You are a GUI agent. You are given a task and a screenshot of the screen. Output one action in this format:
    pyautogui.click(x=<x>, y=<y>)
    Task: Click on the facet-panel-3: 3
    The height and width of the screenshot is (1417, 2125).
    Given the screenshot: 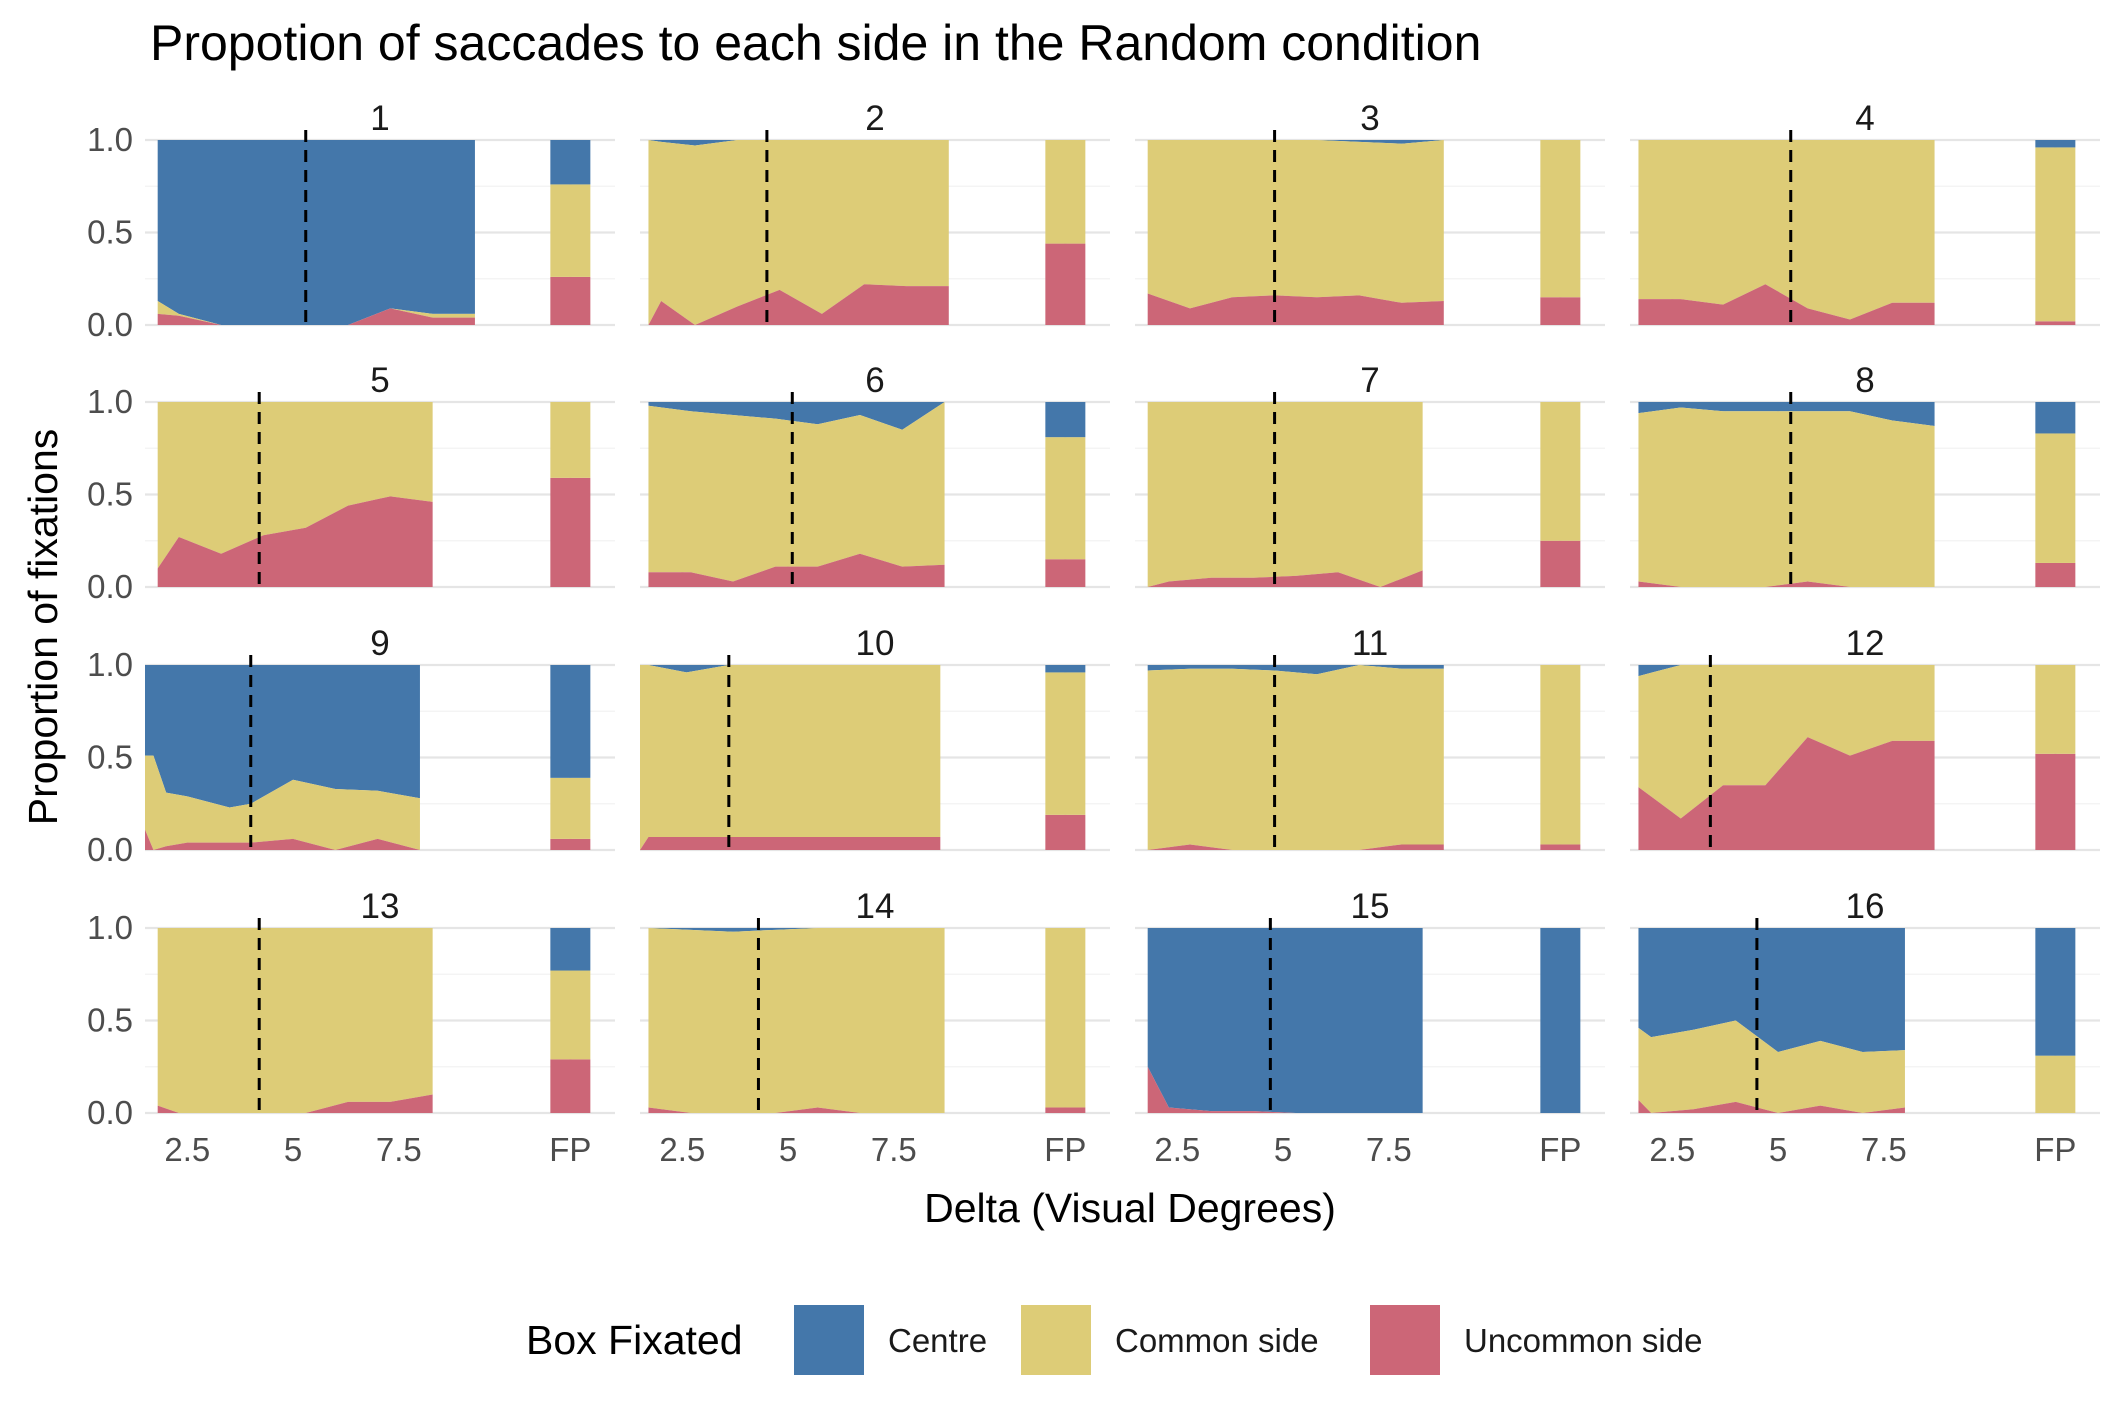 What is the action you would take?
    pyautogui.click(x=1370, y=213)
    